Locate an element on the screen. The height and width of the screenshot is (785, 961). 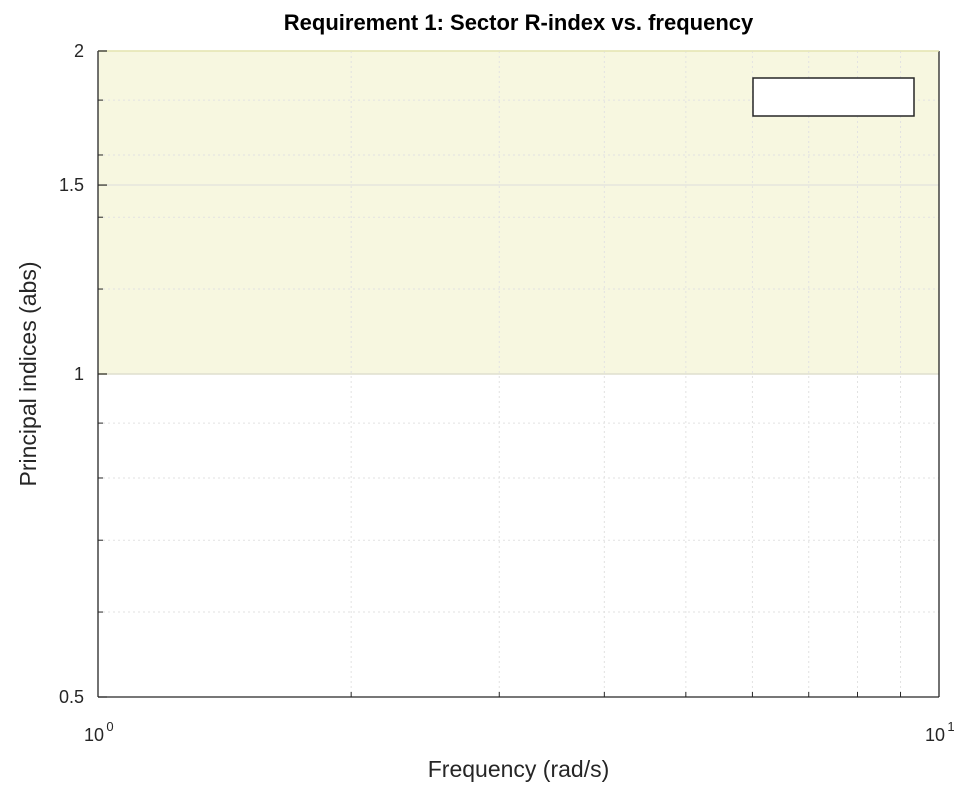
x-tick-labels: 10 0 10 1 is located at coordinates (519, 732).